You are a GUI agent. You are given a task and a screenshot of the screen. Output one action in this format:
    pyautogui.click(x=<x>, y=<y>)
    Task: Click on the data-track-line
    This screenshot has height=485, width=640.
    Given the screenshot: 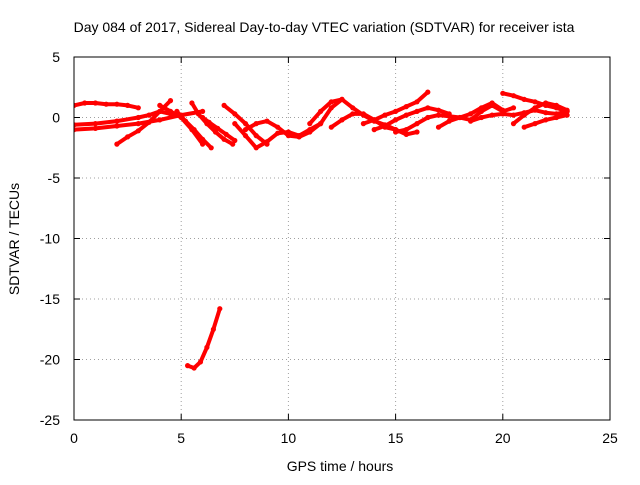 What is the action you would take?
    pyautogui.click(x=519, y=116)
    